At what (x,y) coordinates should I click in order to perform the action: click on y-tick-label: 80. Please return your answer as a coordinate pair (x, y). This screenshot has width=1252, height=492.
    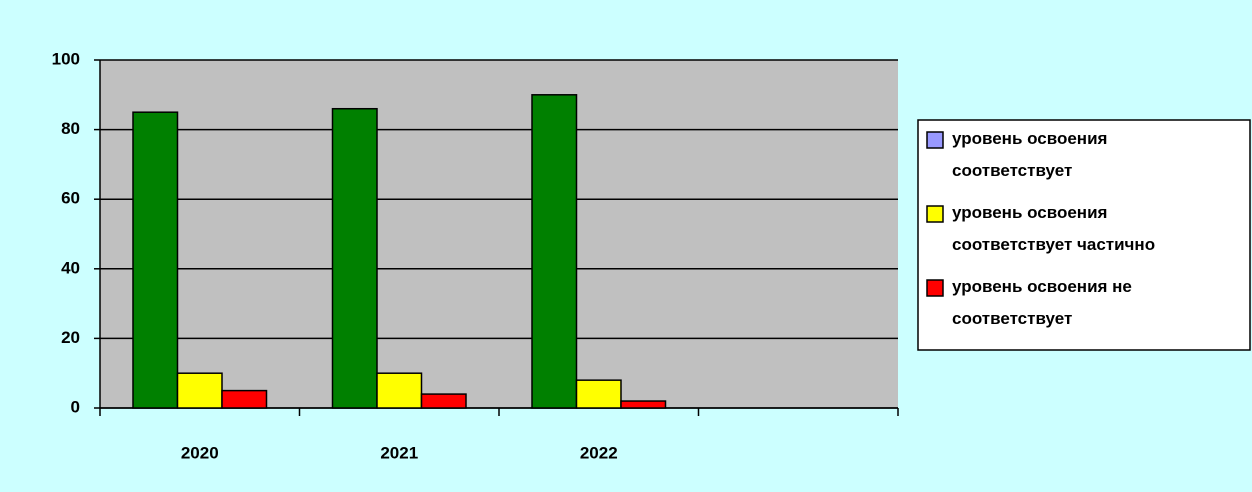
    Looking at the image, I should click on (70, 128).